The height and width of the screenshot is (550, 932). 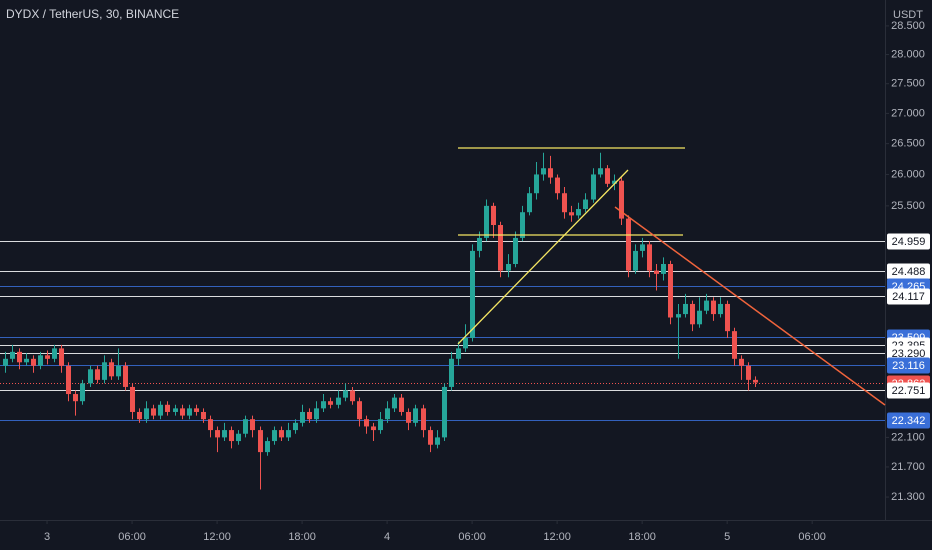 What do you see at coordinates (557, 537) in the screenshot?
I see `x-tick-label: 12:00` at bounding box center [557, 537].